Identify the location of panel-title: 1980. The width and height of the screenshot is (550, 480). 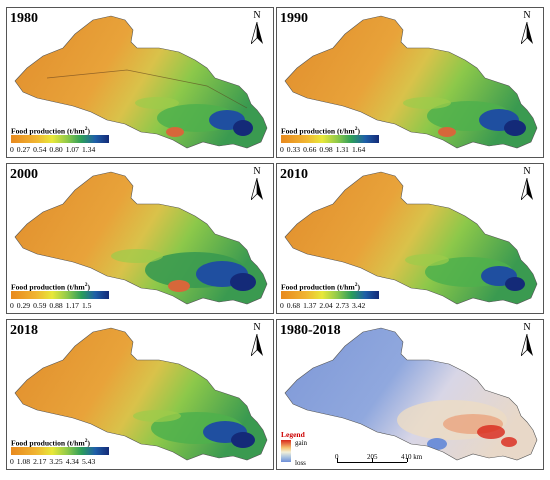
(24, 18).